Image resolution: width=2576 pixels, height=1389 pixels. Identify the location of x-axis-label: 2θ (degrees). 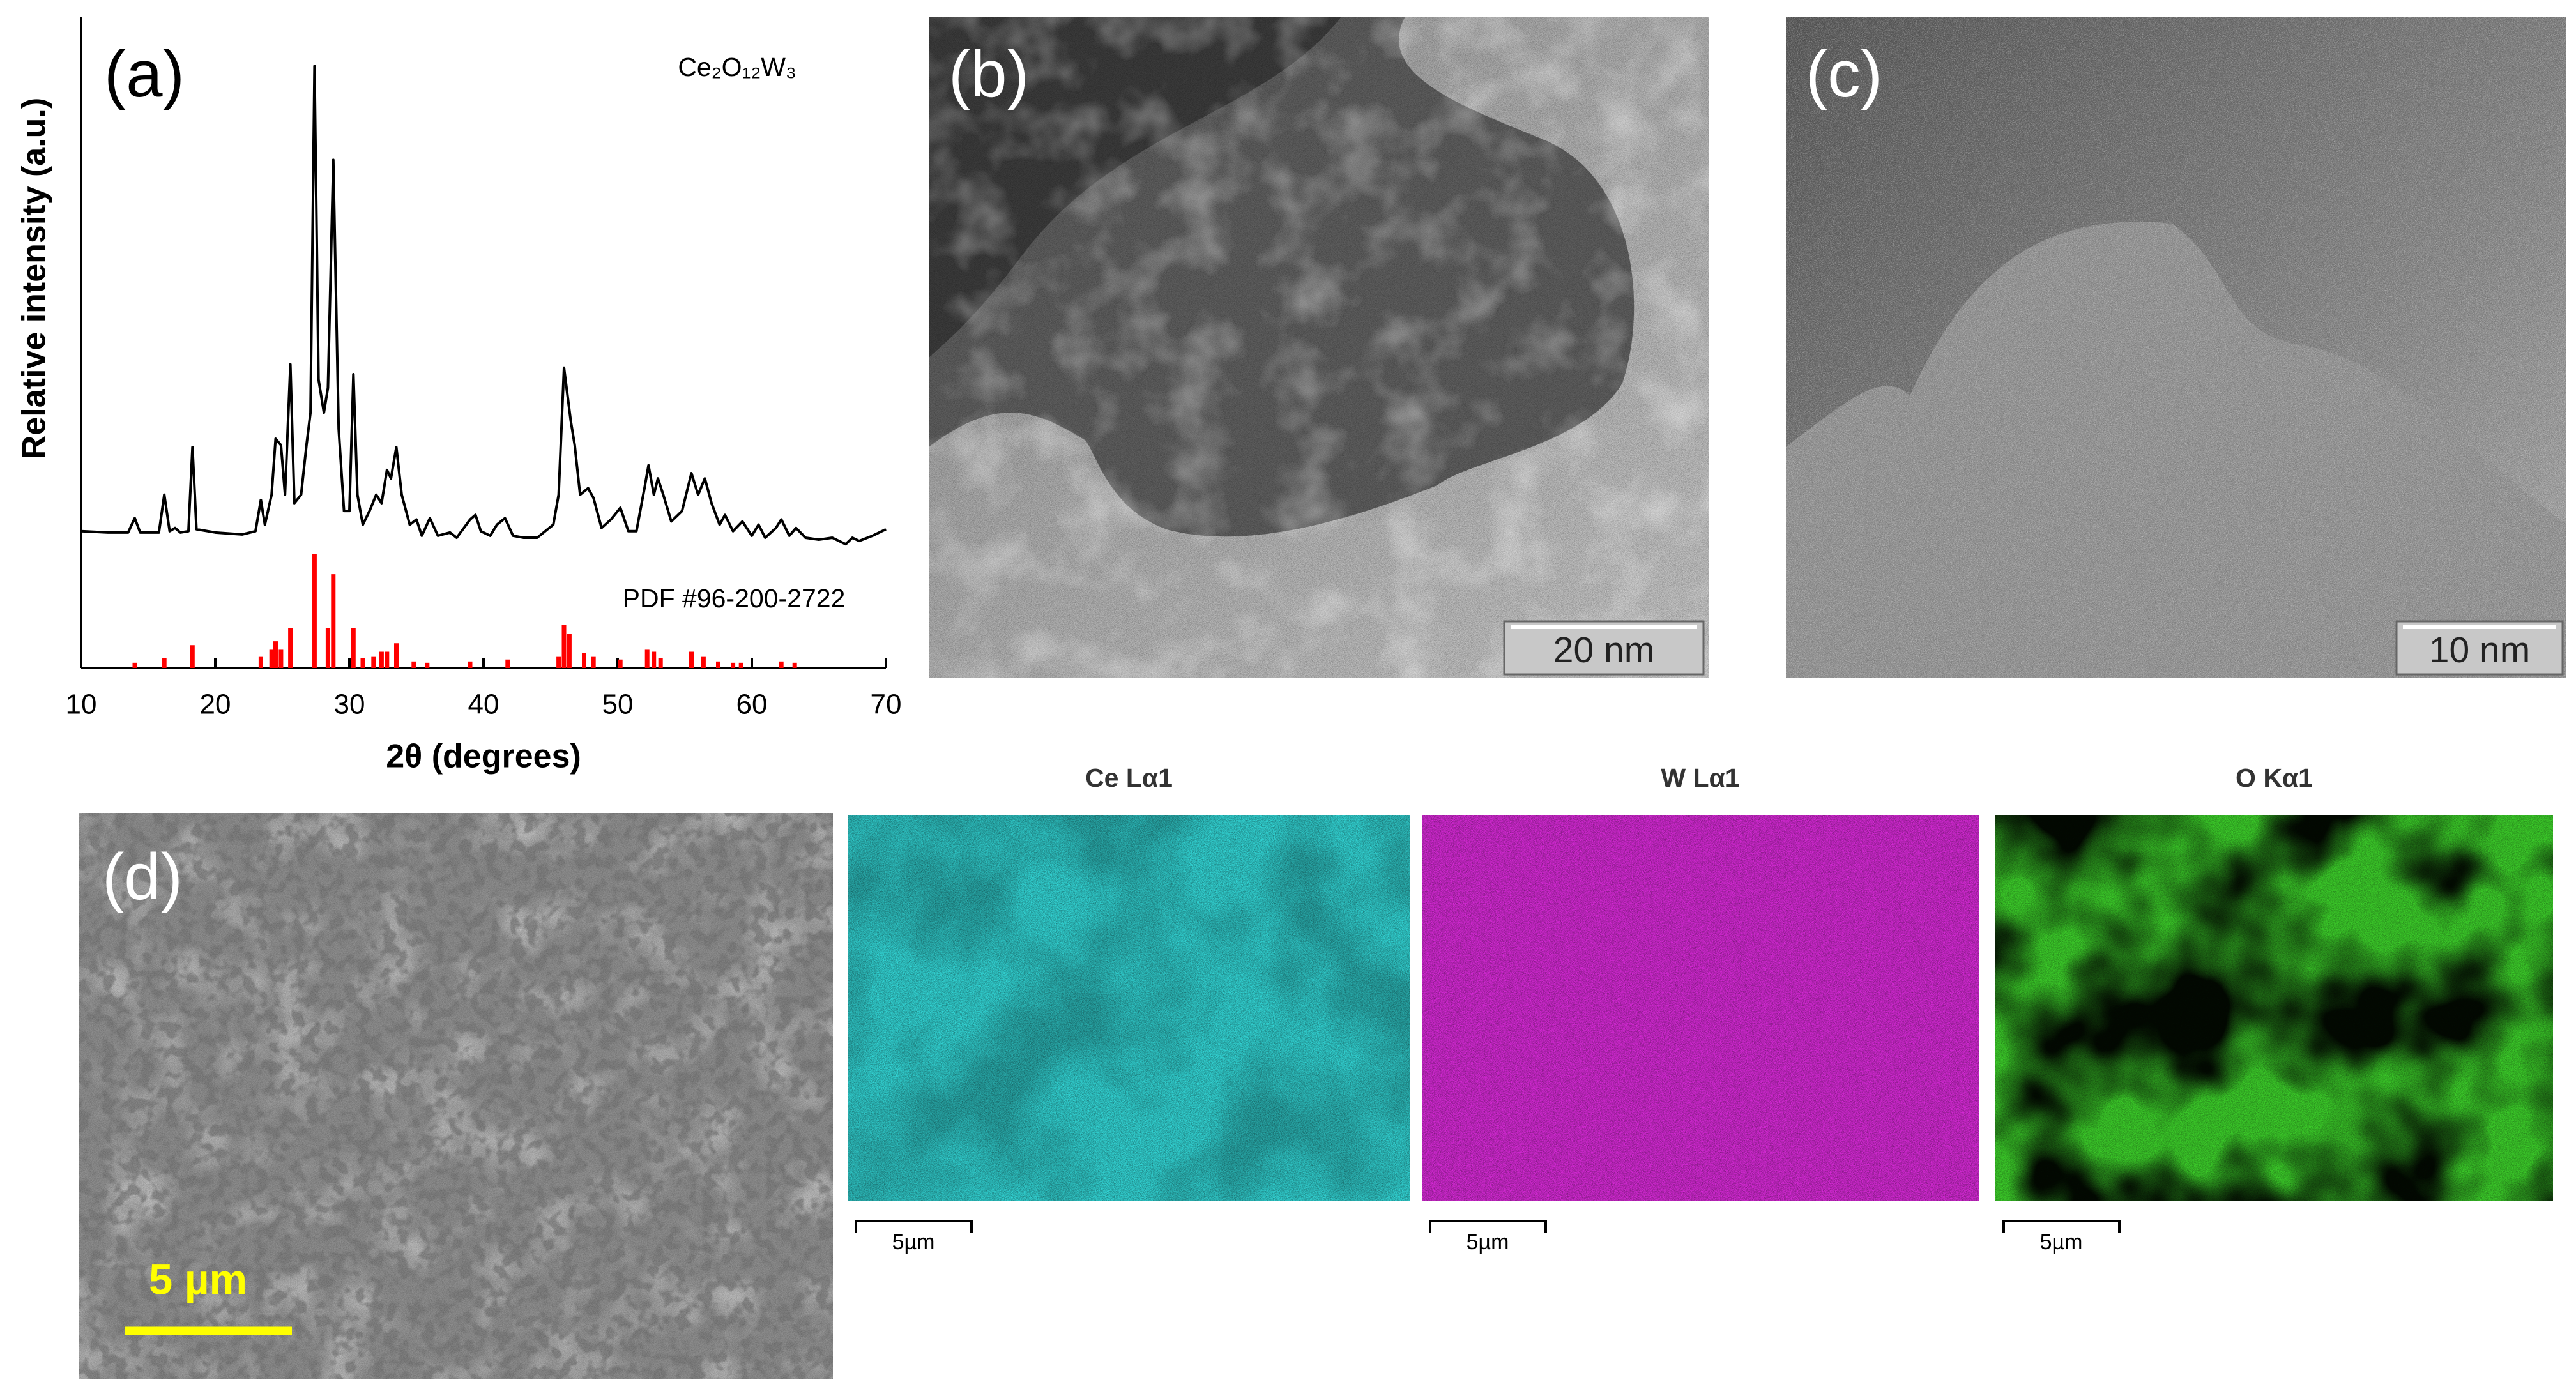
(483, 756).